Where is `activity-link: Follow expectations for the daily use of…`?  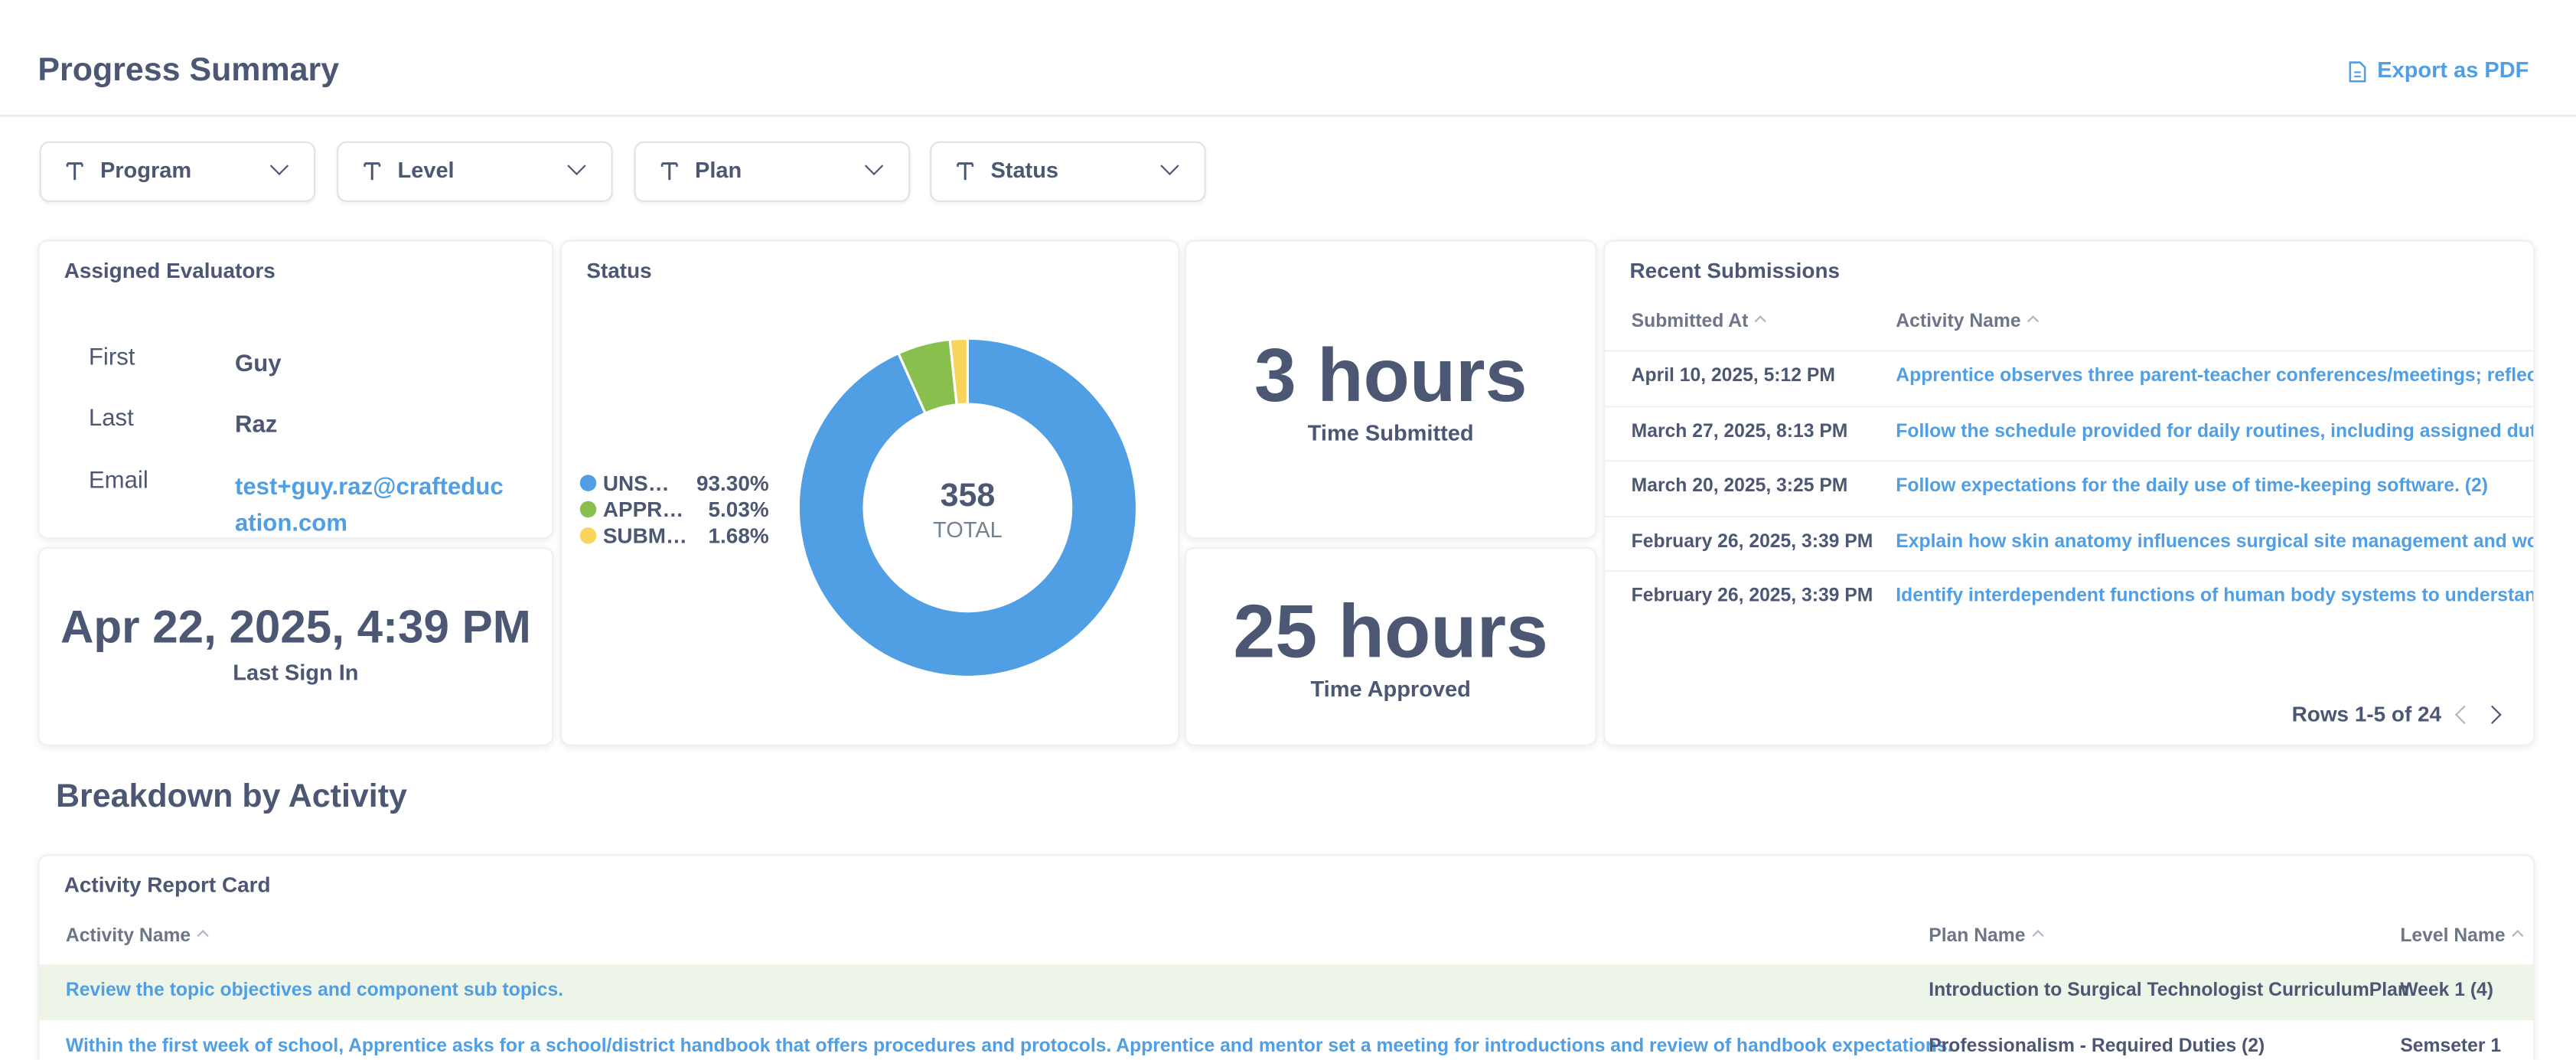
activity-link: Follow expectations for the daily use of… is located at coordinates (2192, 486).